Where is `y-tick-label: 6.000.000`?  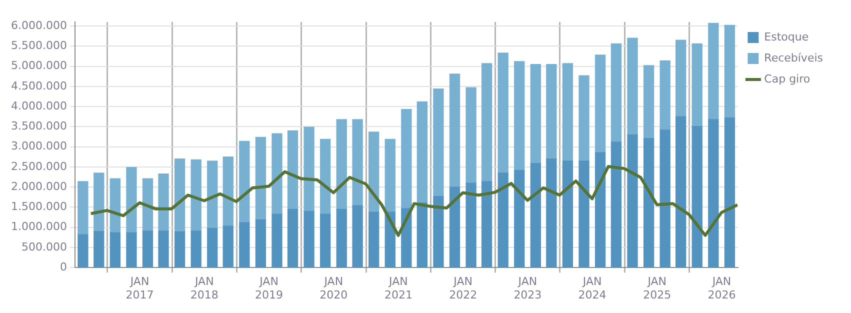
y-tick-label: 6.000.000 is located at coordinates (39, 25).